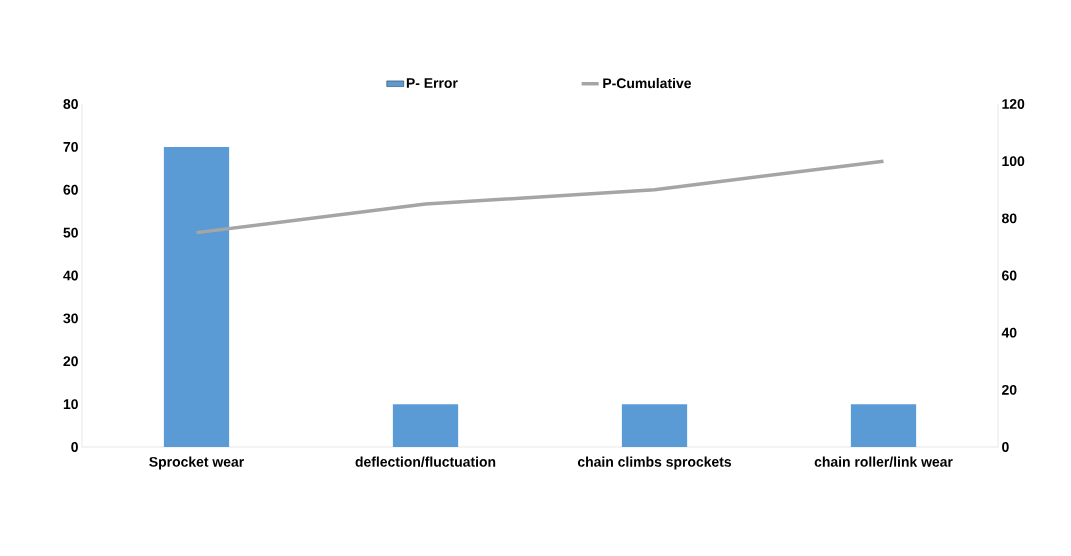 The width and height of the screenshot is (1071, 556). Describe the element at coordinates (70, 189) in the screenshot. I see `y-tick-label: 60` at that location.